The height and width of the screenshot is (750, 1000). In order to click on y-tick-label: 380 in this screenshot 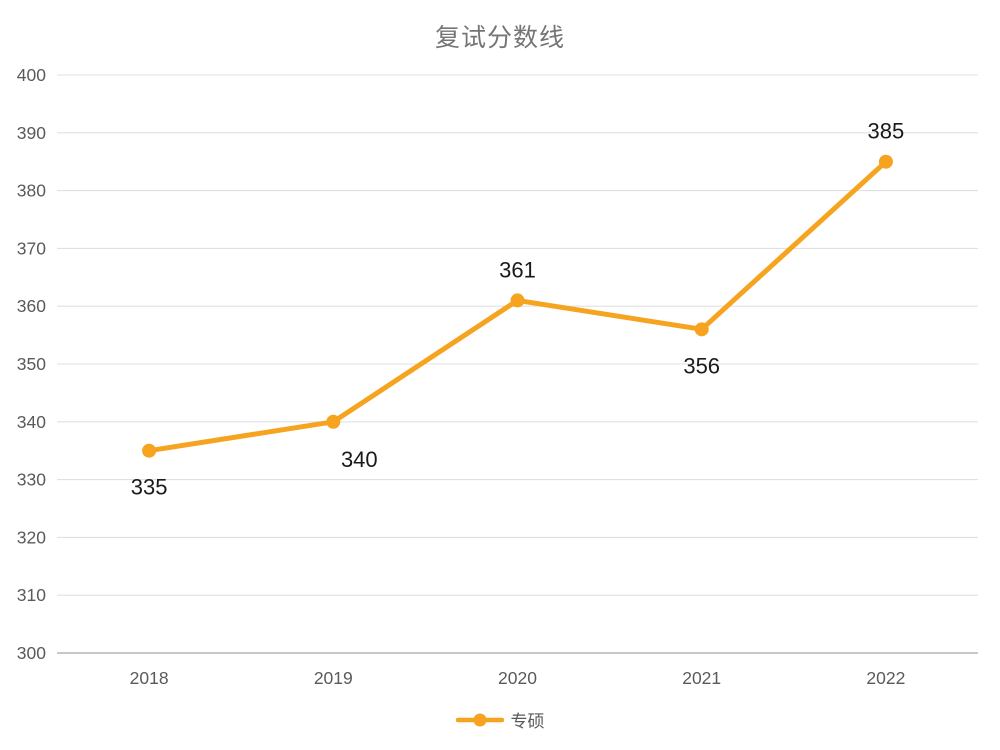, I will do `click(31, 191)`.